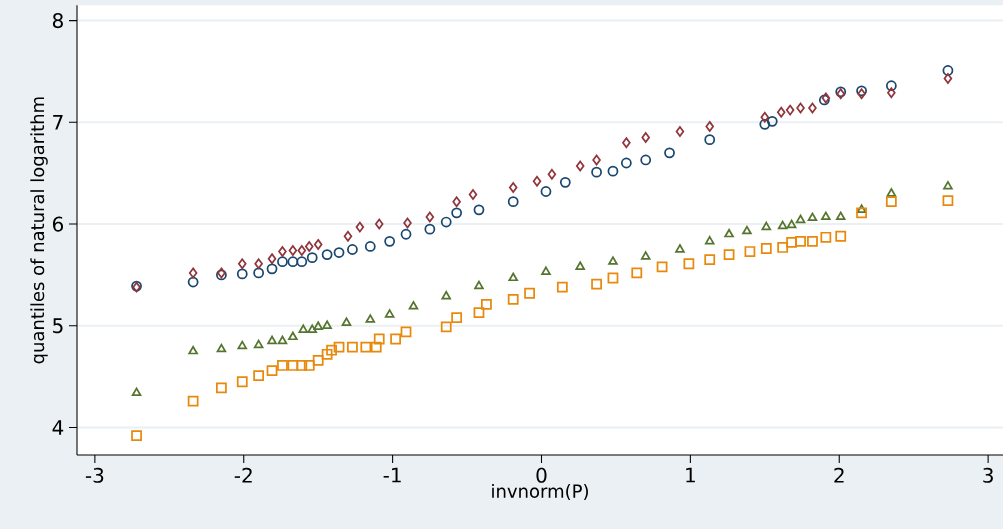 The width and height of the screenshot is (1003, 529). Describe the element at coordinates (58, 122) in the screenshot. I see `y-tick-label: 7` at that location.